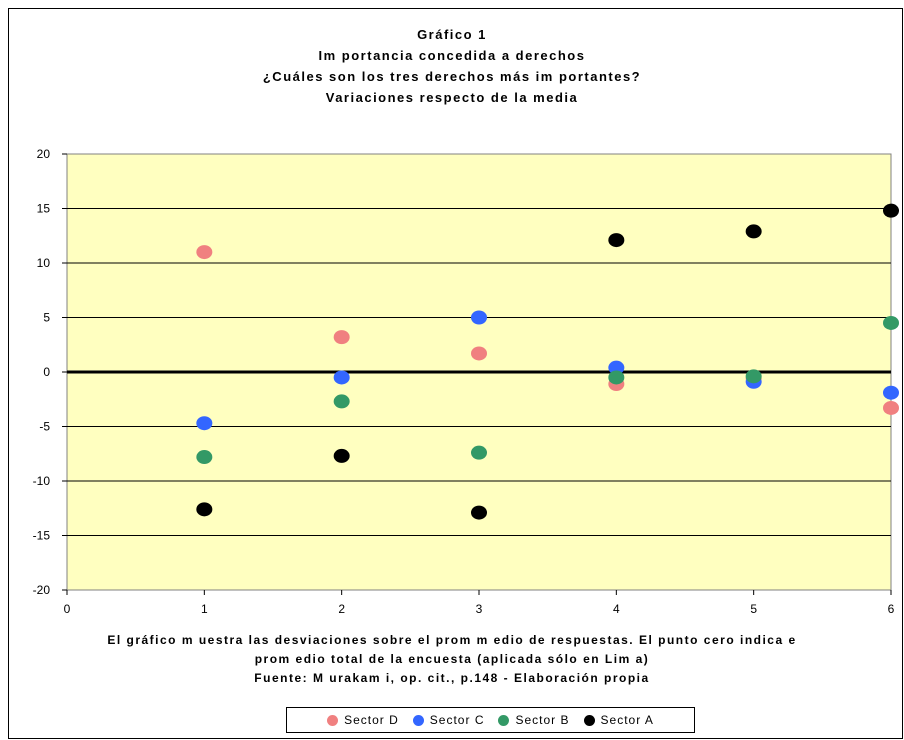  I want to click on y-tick-label: 5, so click(46, 318).